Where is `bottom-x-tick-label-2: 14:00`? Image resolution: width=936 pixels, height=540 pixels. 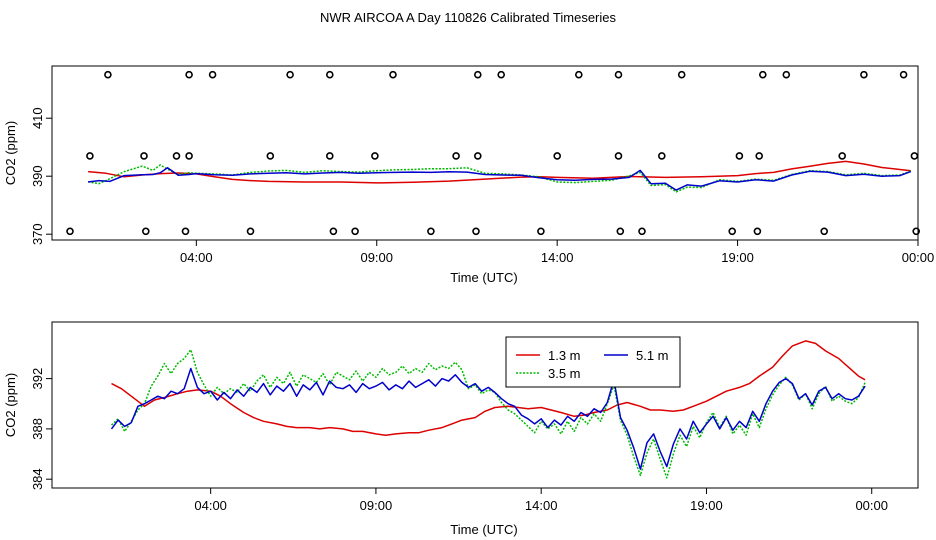 bottom-x-tick-label-2: 14:00 is located at coordinates (541, 505).